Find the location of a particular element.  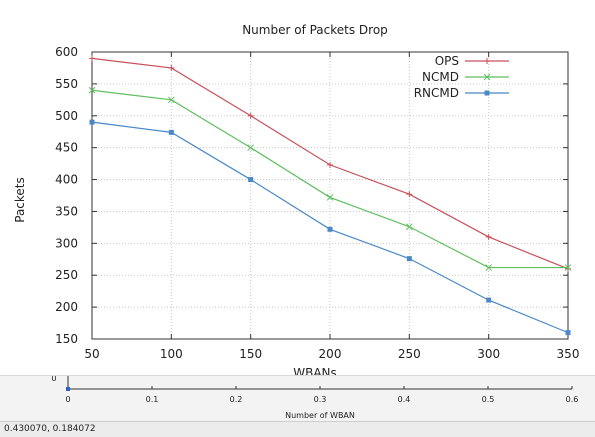

y-tick-label: 500 is located at coordinates (66, 116).